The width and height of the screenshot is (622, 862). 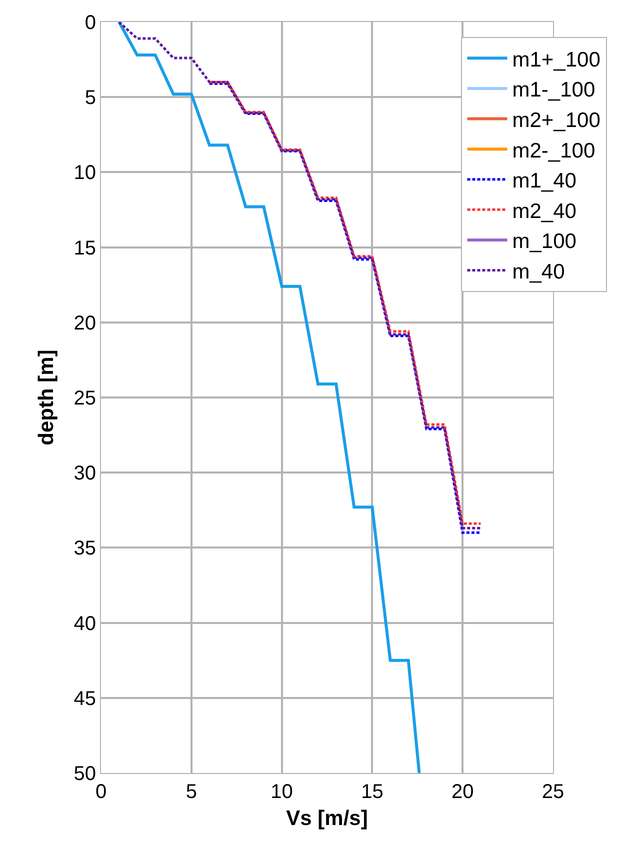 What do you see at coordinates (553, 792) in the screenshot?
I see `x-tick-label: 25` at bounding box center [553, 792].